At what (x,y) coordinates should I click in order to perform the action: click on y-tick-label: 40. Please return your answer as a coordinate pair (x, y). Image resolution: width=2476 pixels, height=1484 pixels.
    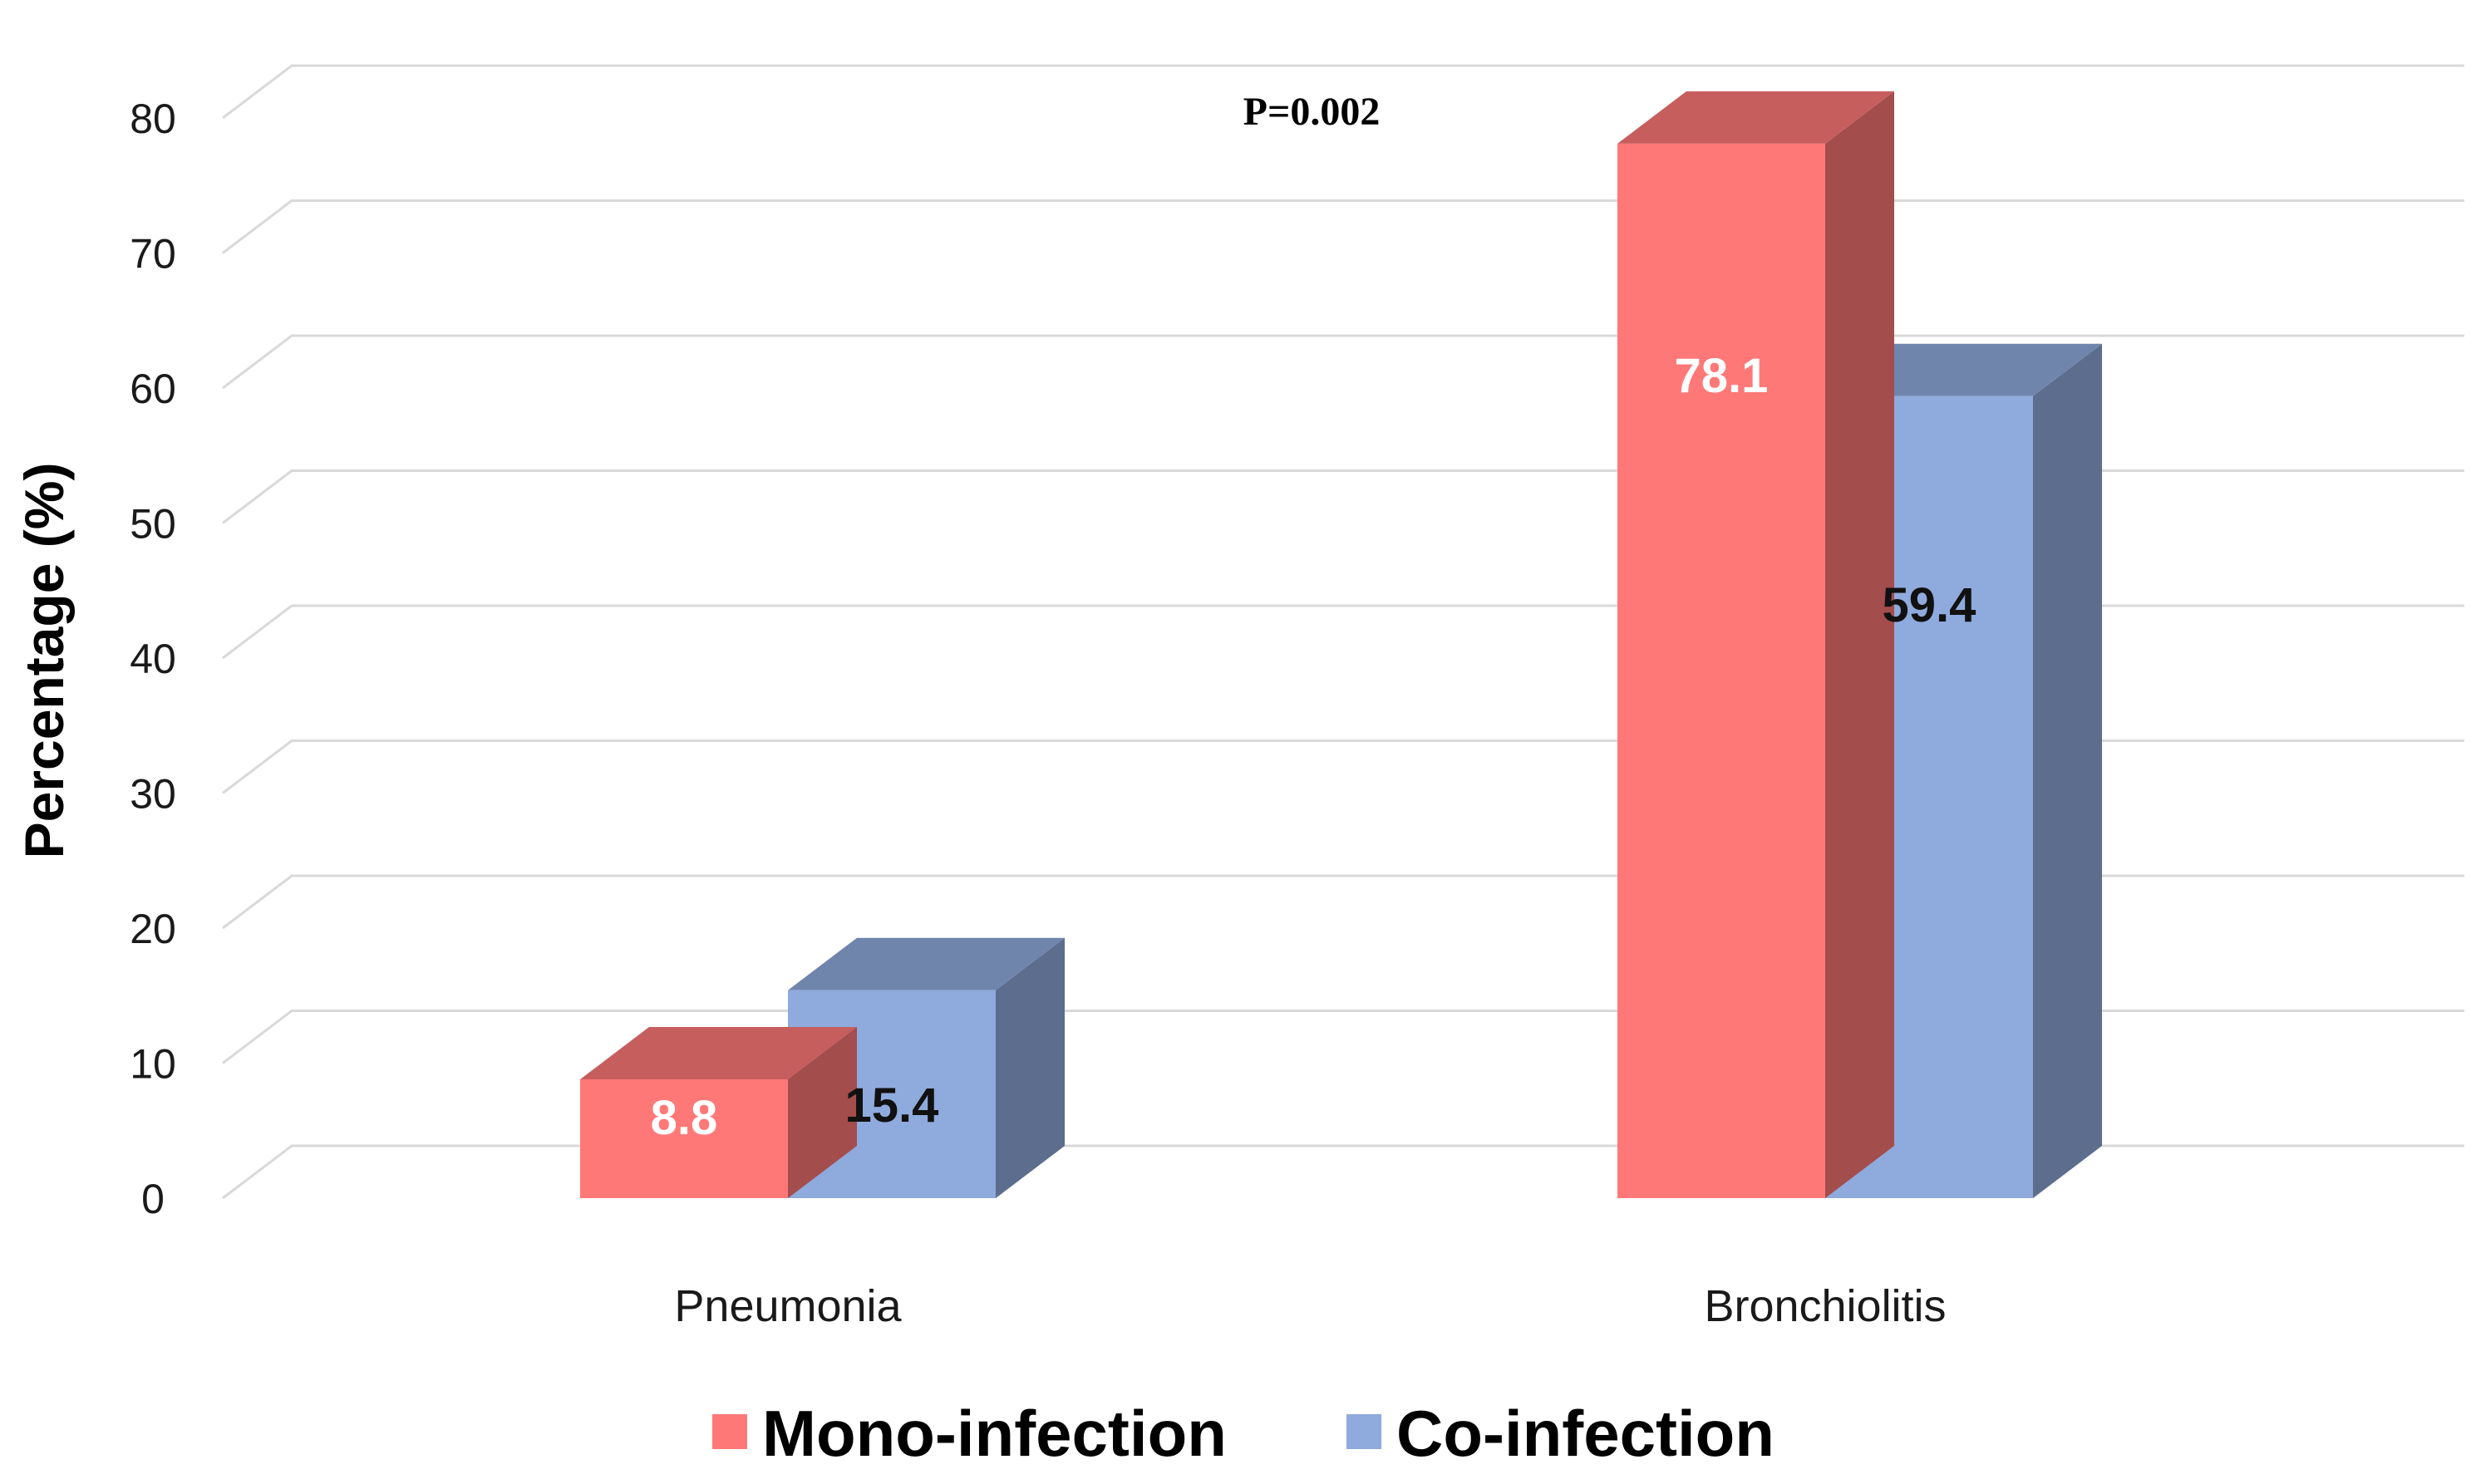
    Looking at the image, I should click on (153, 659).